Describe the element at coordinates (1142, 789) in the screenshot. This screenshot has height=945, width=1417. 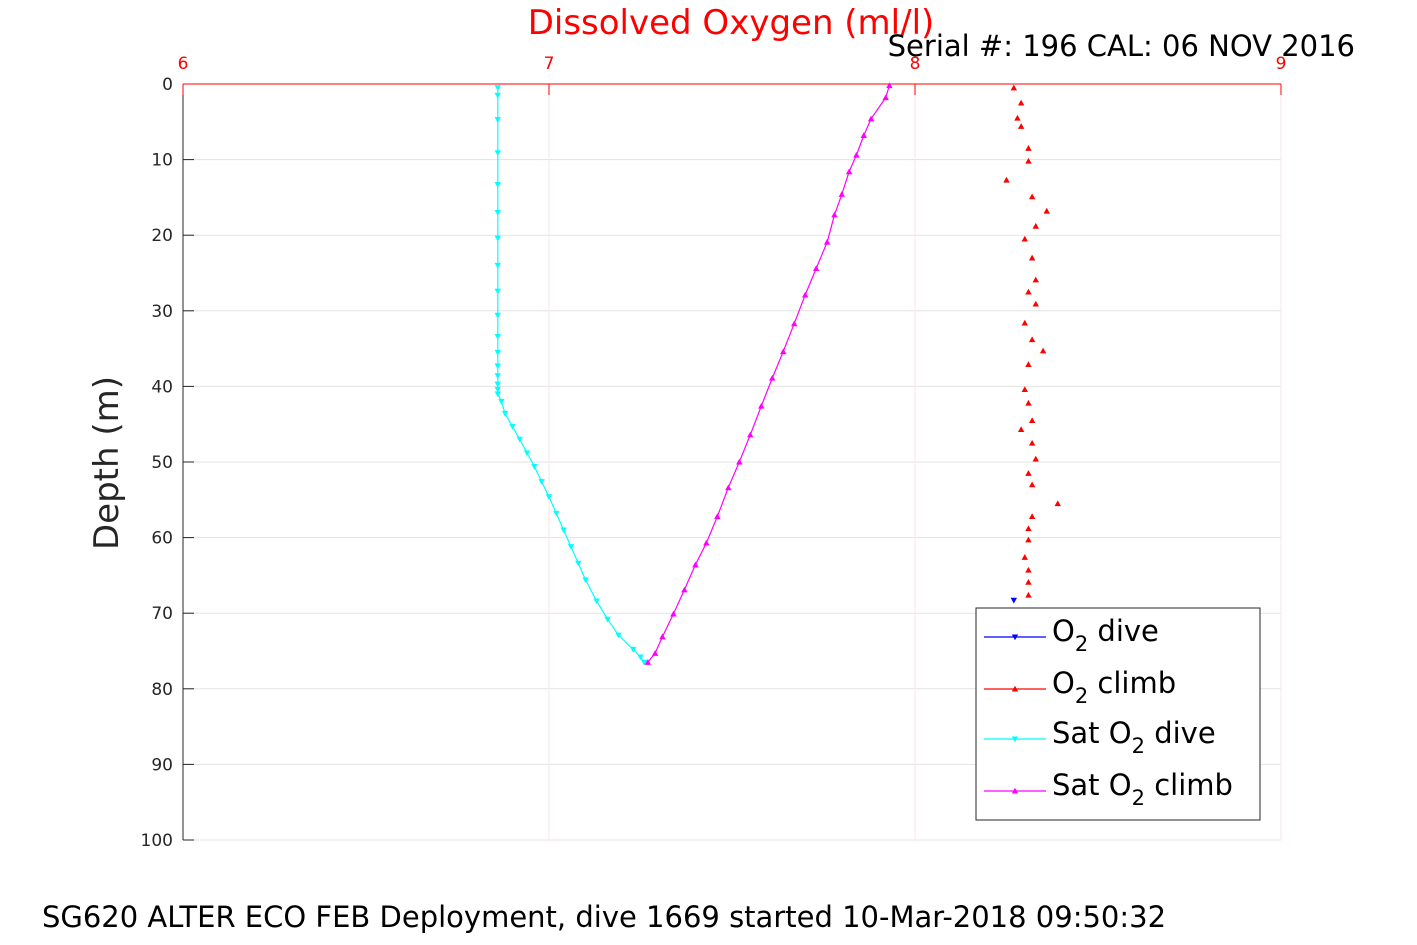
I see `legend-label: Sat O2 climb` at that location.